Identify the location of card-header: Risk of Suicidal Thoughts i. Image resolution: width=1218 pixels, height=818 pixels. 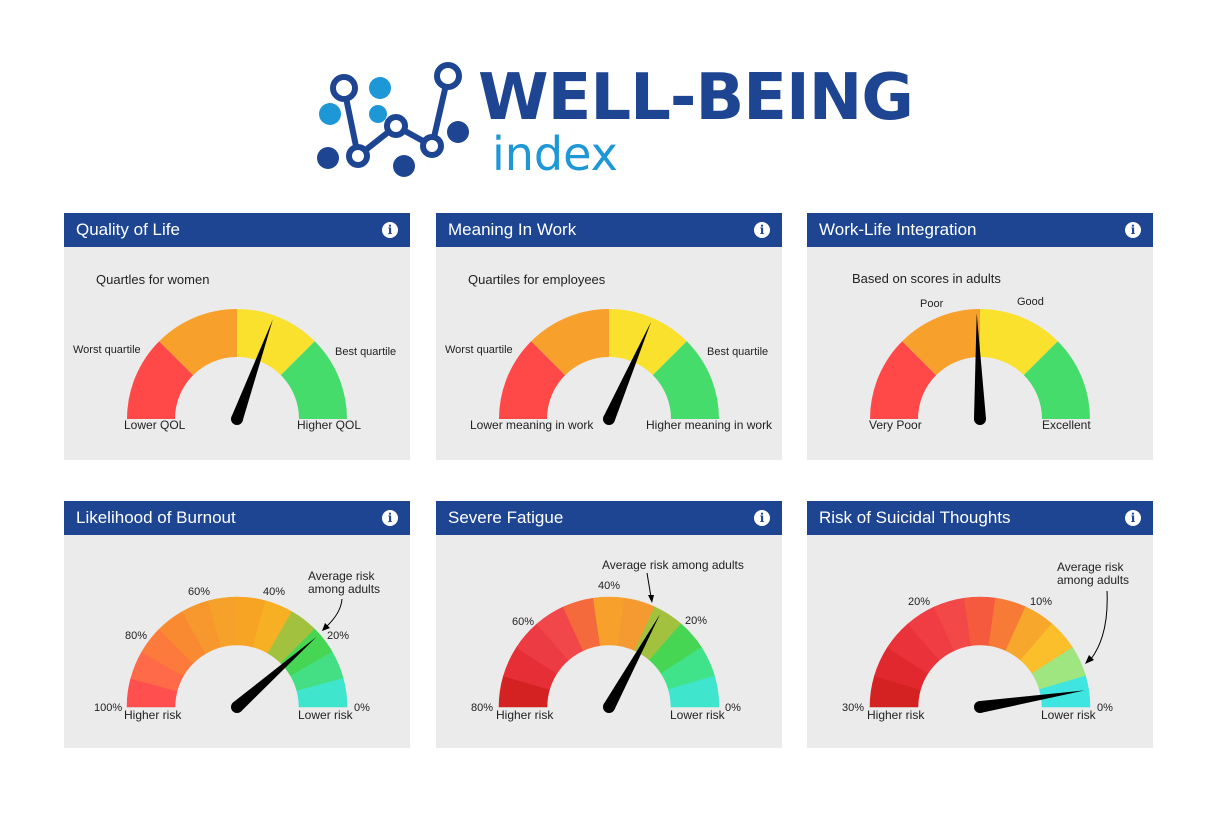
(980, 518).